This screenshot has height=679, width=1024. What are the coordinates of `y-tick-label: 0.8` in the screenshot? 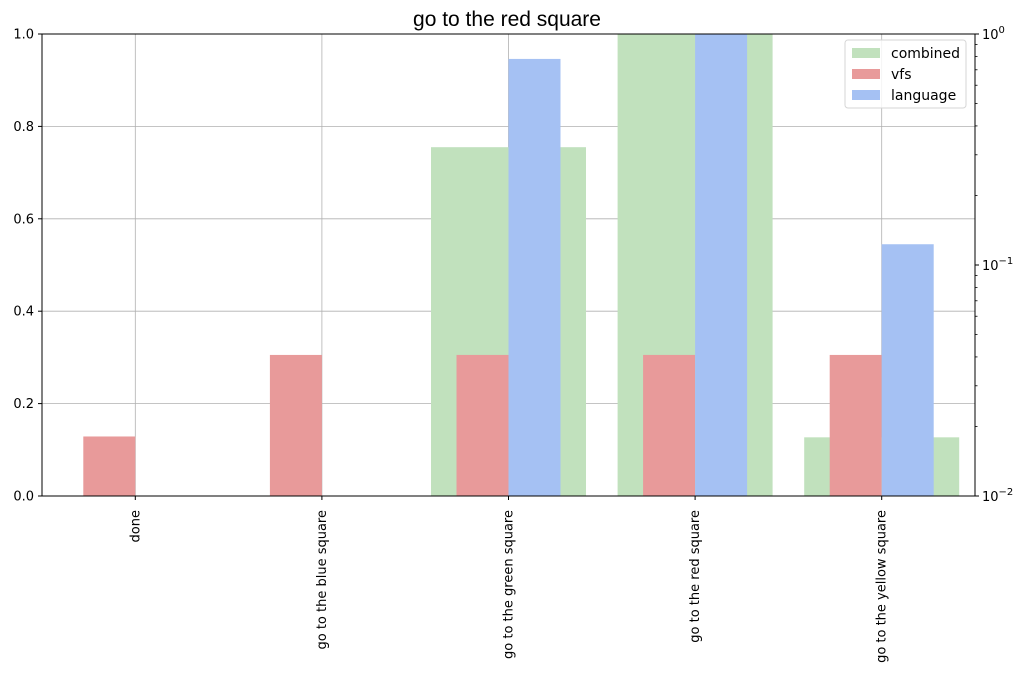 It's located at (23, 127).